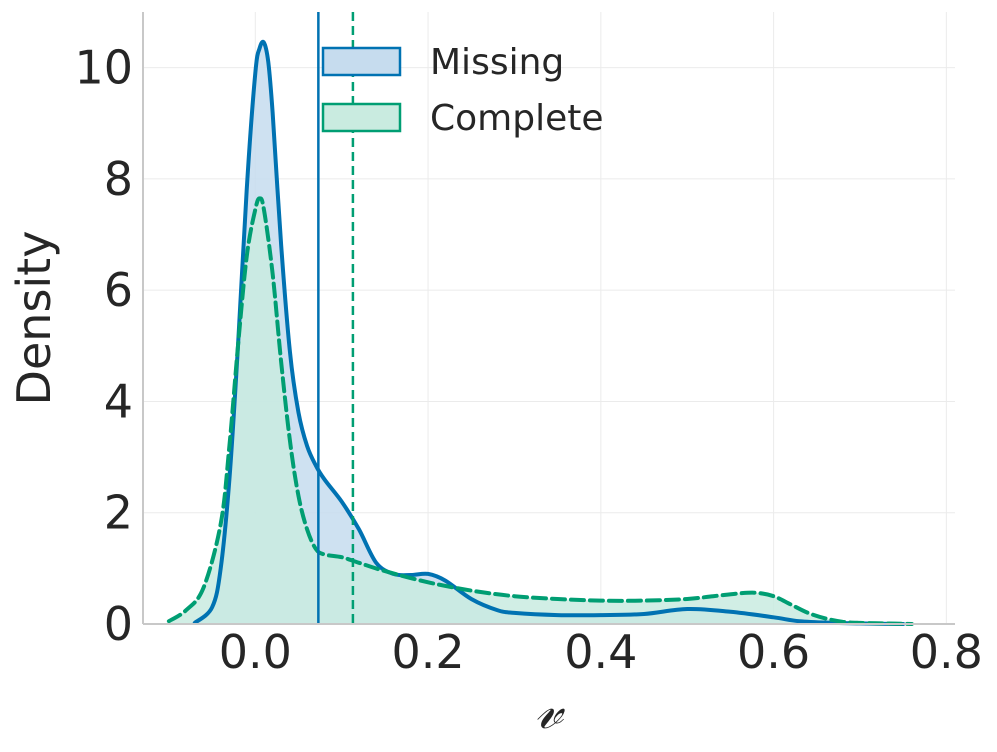 The height and width of the screenshot is (752, 997). I want to click on x-axis-title: 𝓋, so click(550, 709).